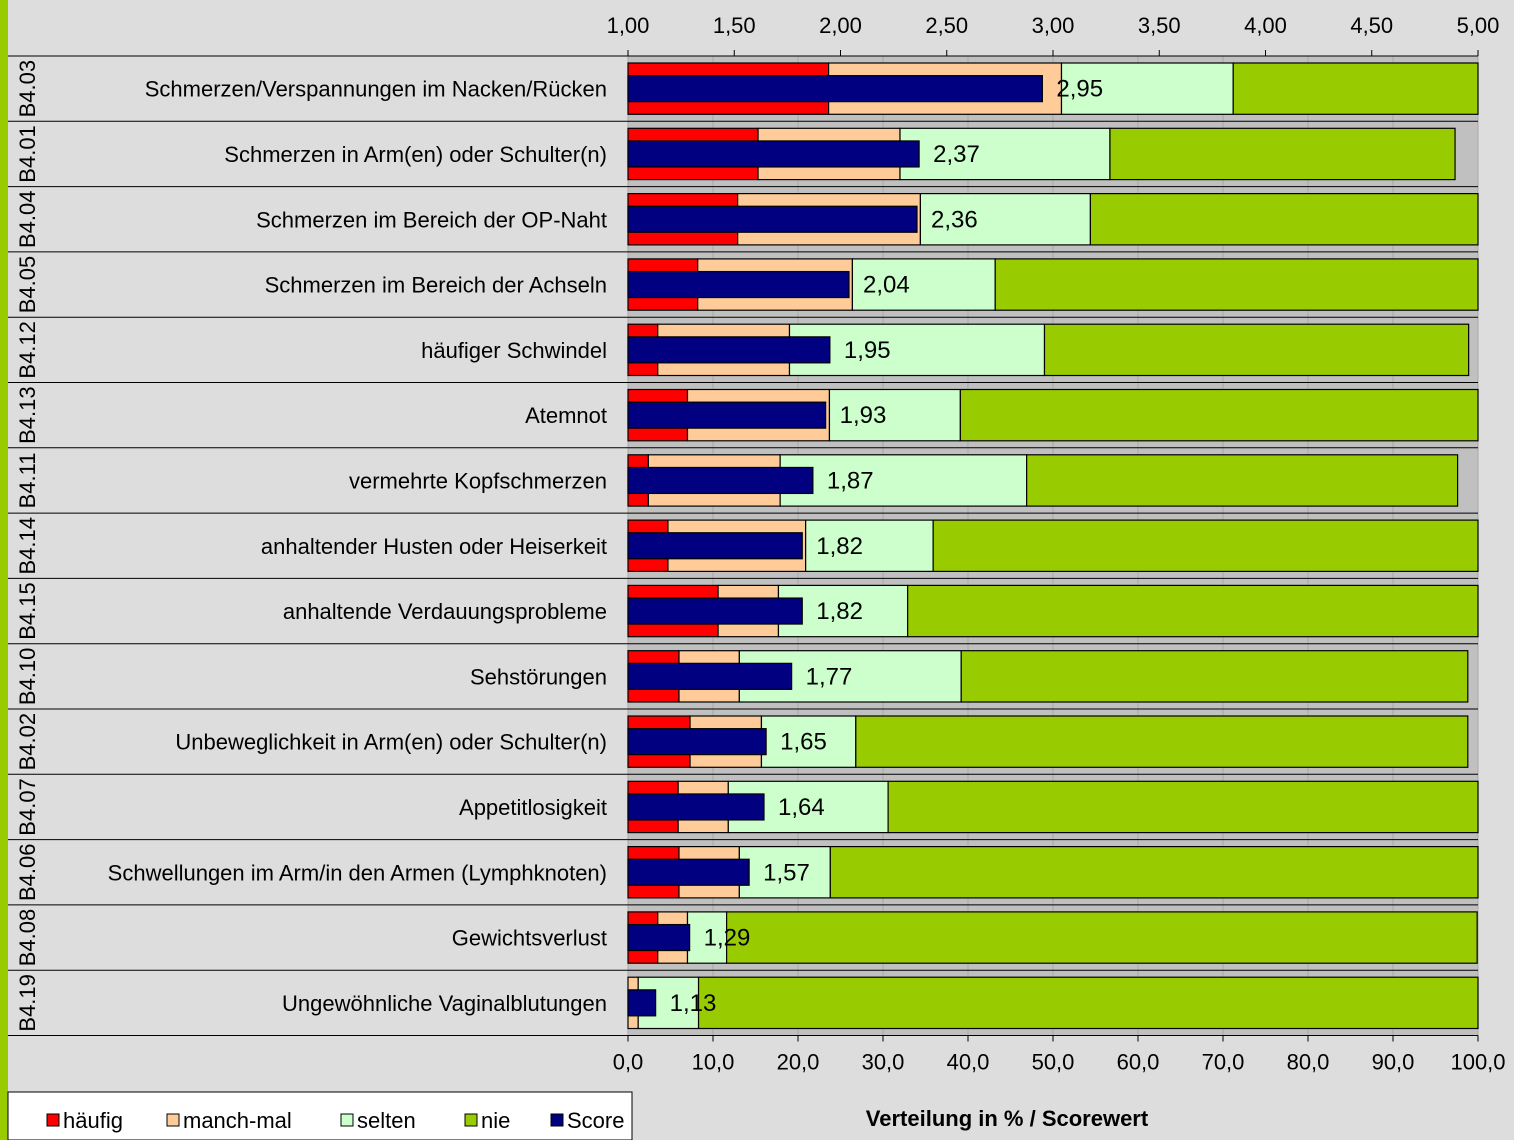  I want to click on row-label: Schmerzen/Verspannungen im Nacken/Rücken, so click(376, 89).